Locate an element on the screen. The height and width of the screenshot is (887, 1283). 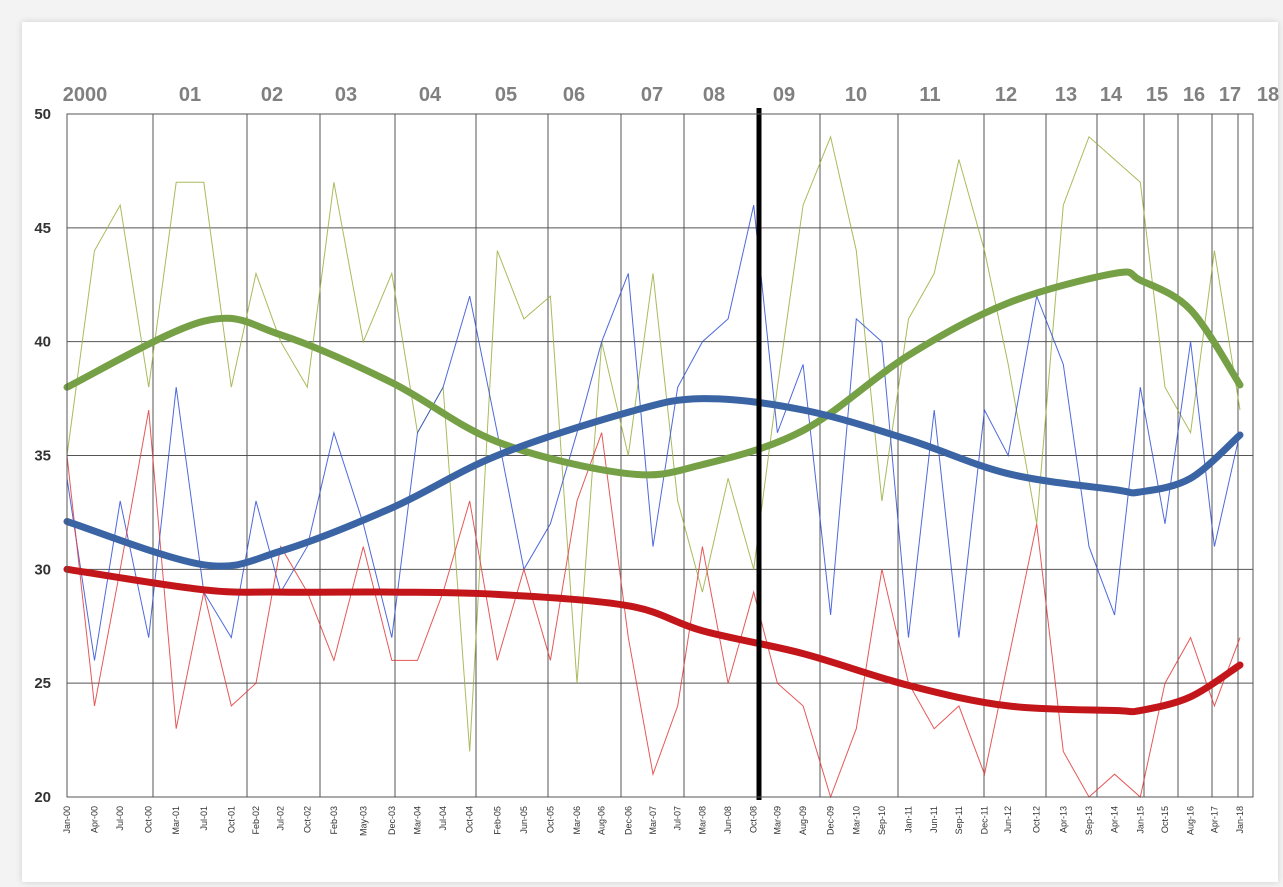
year-label: 09 is located at coordinates (784, 95).